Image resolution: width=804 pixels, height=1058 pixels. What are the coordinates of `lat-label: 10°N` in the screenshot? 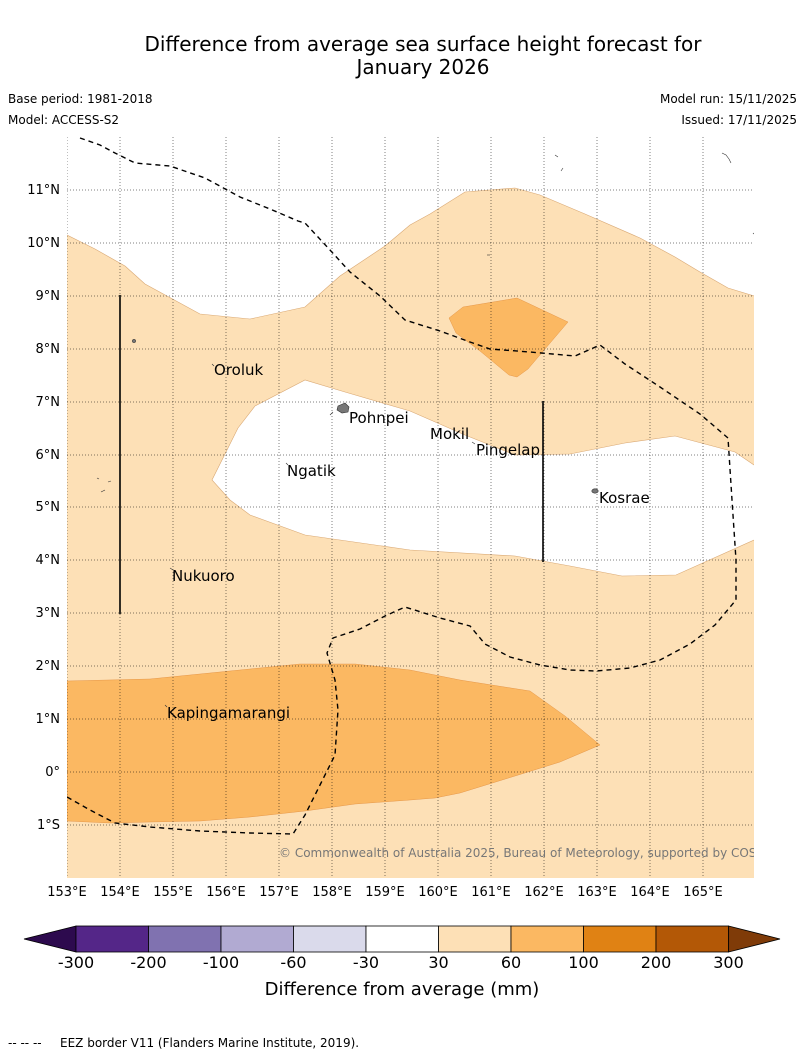 It's located at (43, 243).